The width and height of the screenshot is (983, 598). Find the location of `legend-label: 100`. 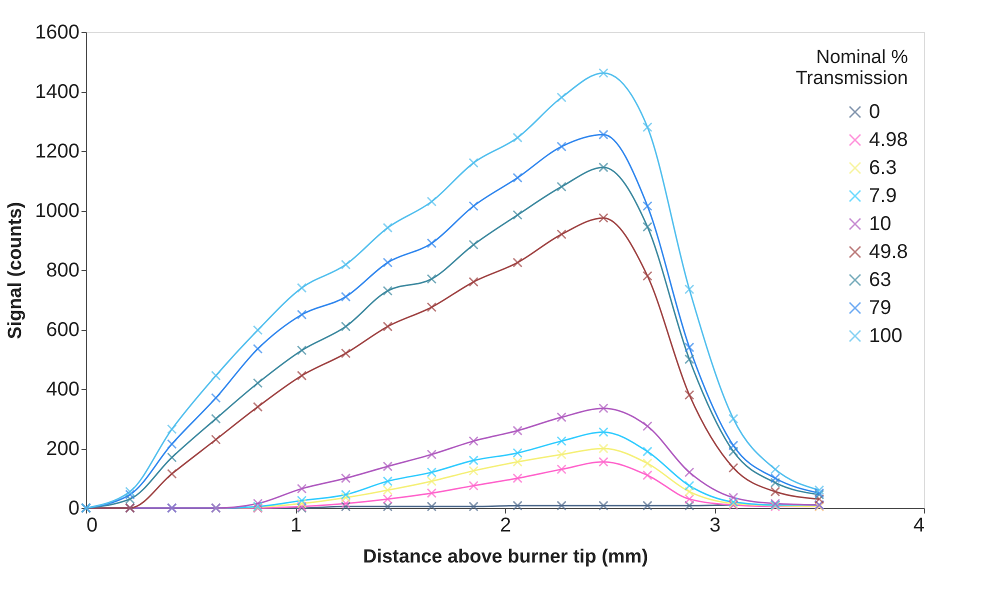

legend-label: 100 is located at coordinates (885, 336).